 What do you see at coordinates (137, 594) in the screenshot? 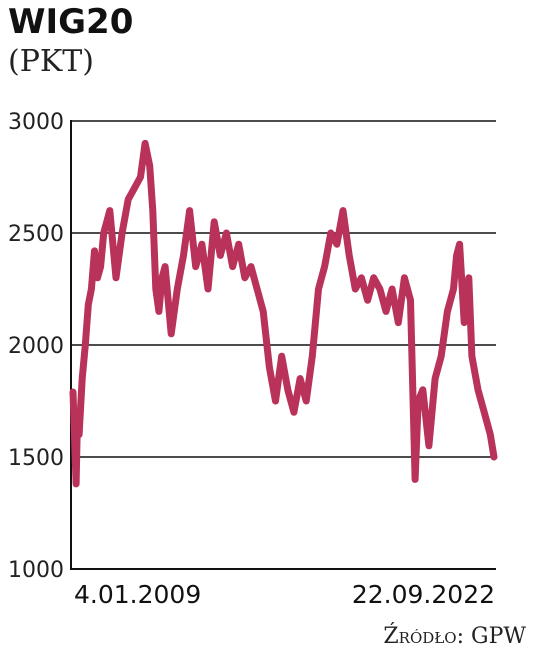
I see `x-start-label: 4.01.2009` at bounding box center [137, 594].